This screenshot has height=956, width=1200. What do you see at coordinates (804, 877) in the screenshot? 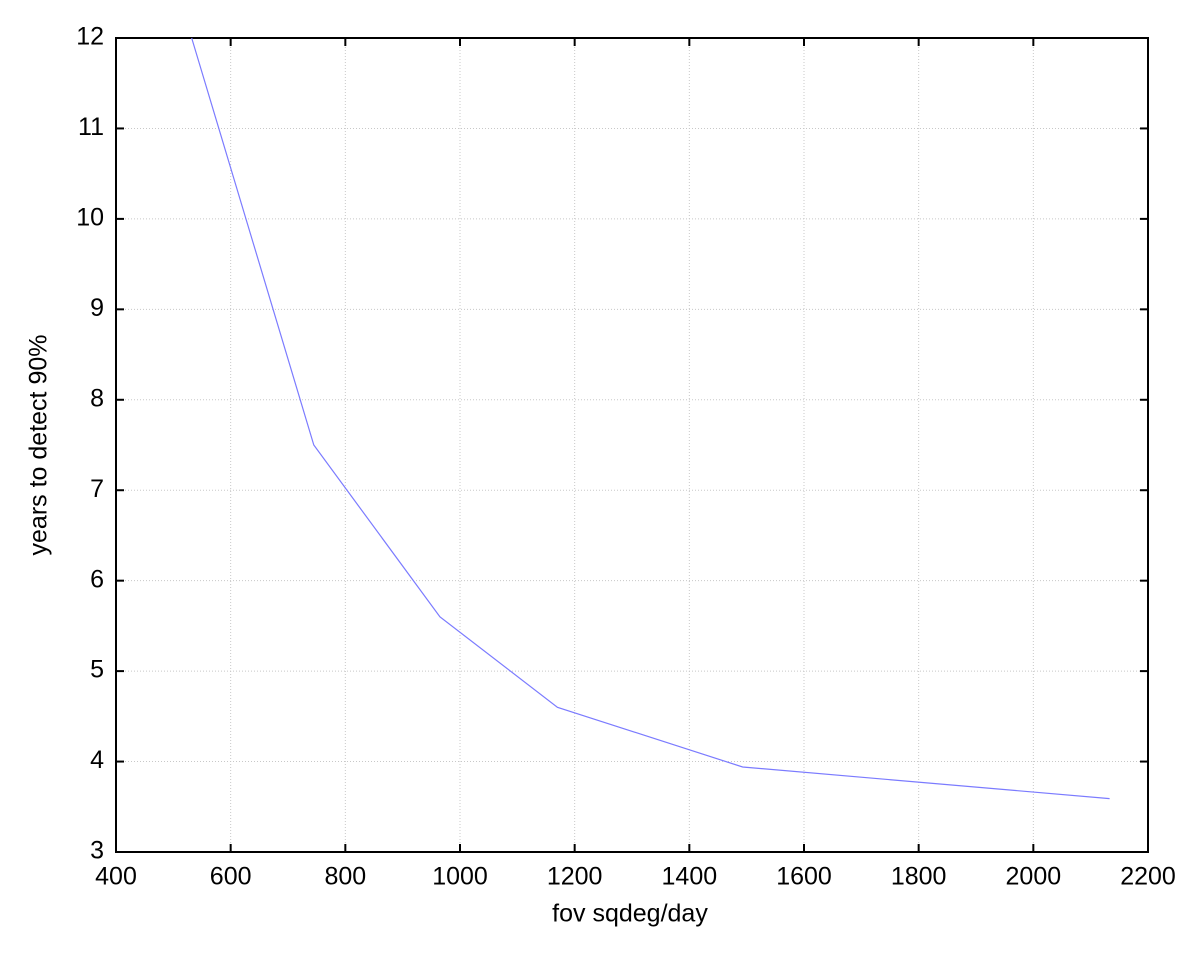
I see `x-tick-label: 1600` at bounding box center [804, 877].